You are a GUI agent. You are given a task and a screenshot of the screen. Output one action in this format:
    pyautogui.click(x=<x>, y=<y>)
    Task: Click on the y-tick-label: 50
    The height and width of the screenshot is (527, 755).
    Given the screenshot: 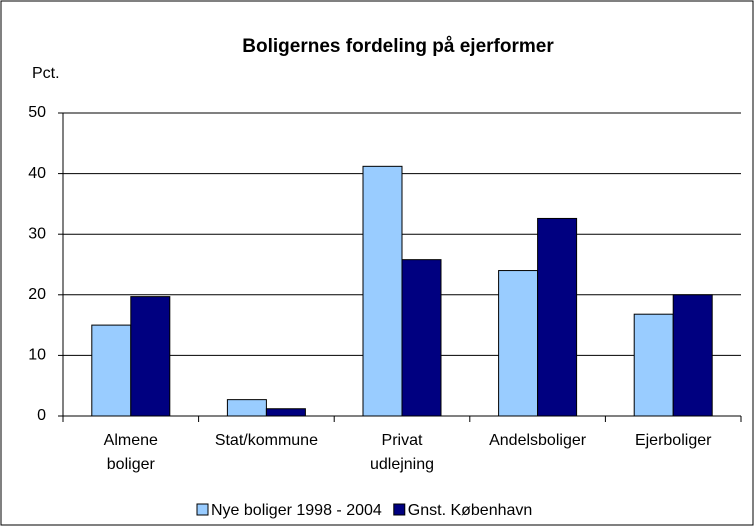 What is the action you would take?
    pyautogui.click(x=37, y=112)
    